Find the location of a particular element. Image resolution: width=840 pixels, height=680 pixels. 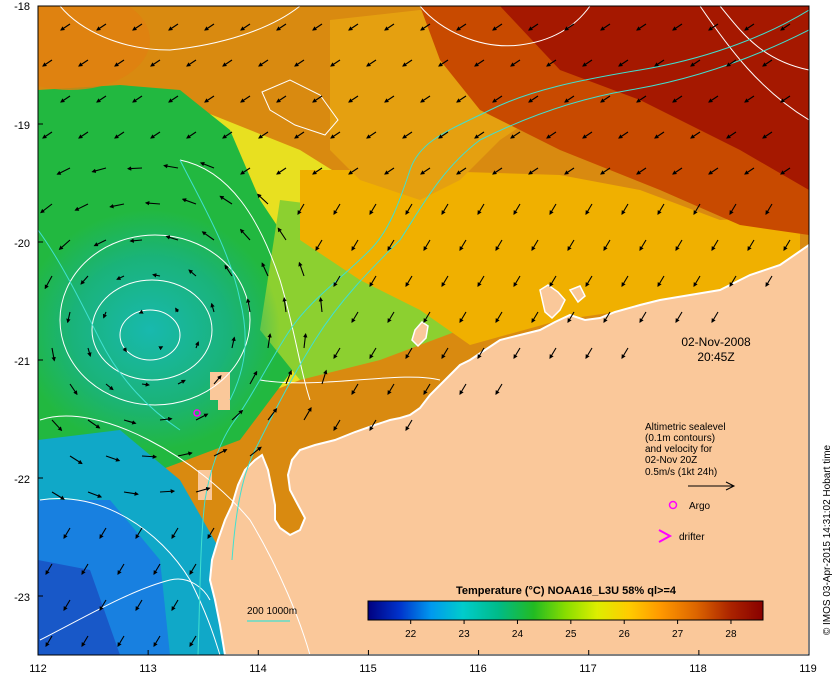

colorbar-tick-label: 23 is located at coordinates (465, 634).